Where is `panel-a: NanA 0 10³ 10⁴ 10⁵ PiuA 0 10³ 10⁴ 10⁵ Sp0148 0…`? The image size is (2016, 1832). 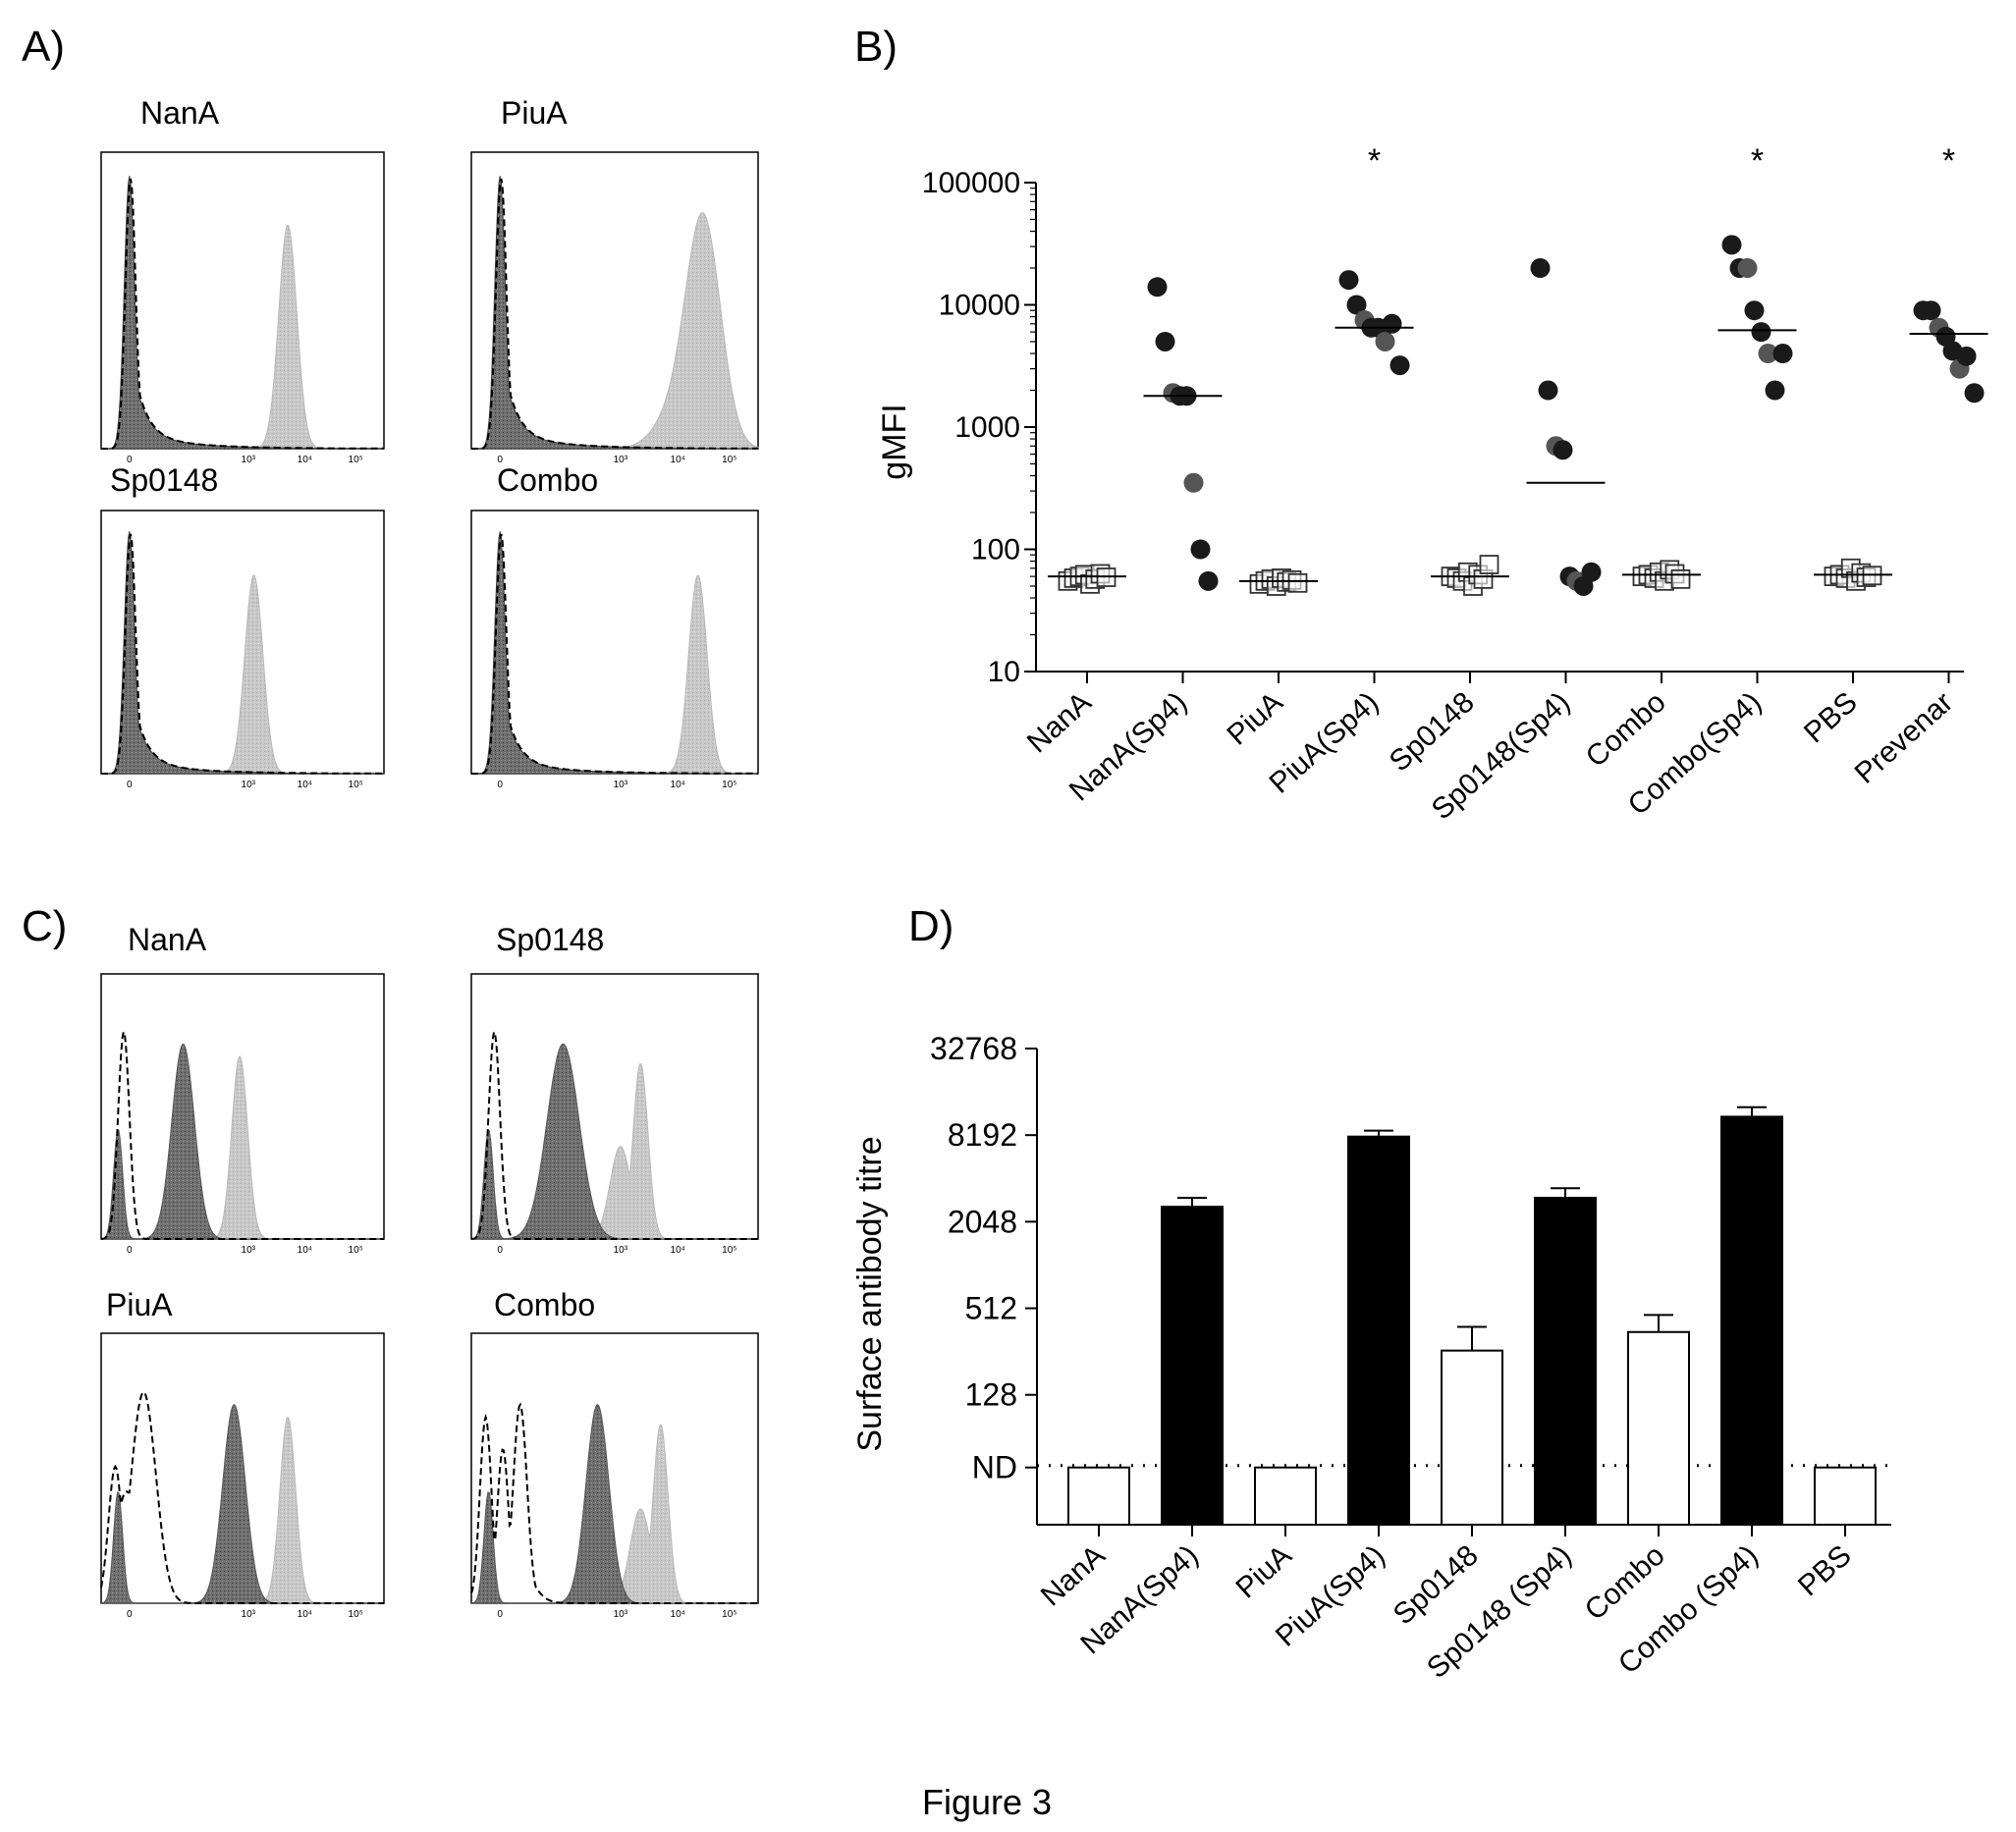
panel-a: NanA 0 10³ 10⁴ 10⁵ PiuA 0 10³ 10⁴ 10⁵ Sp0148 0… is located at coordinates (429, 443).